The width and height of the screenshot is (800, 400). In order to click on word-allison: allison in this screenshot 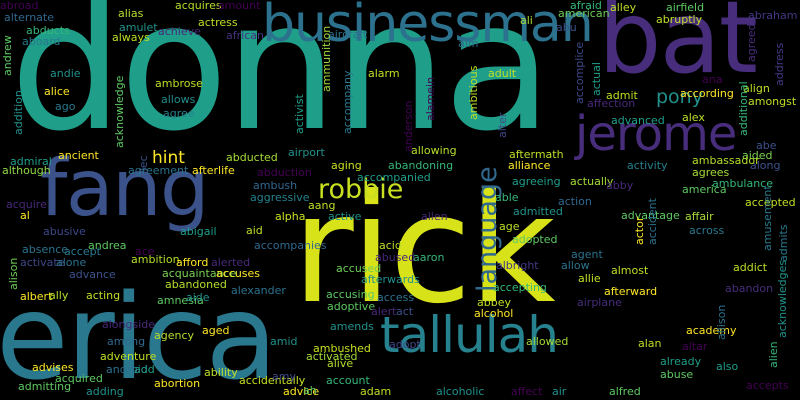, I will do `click(721, 322)`.